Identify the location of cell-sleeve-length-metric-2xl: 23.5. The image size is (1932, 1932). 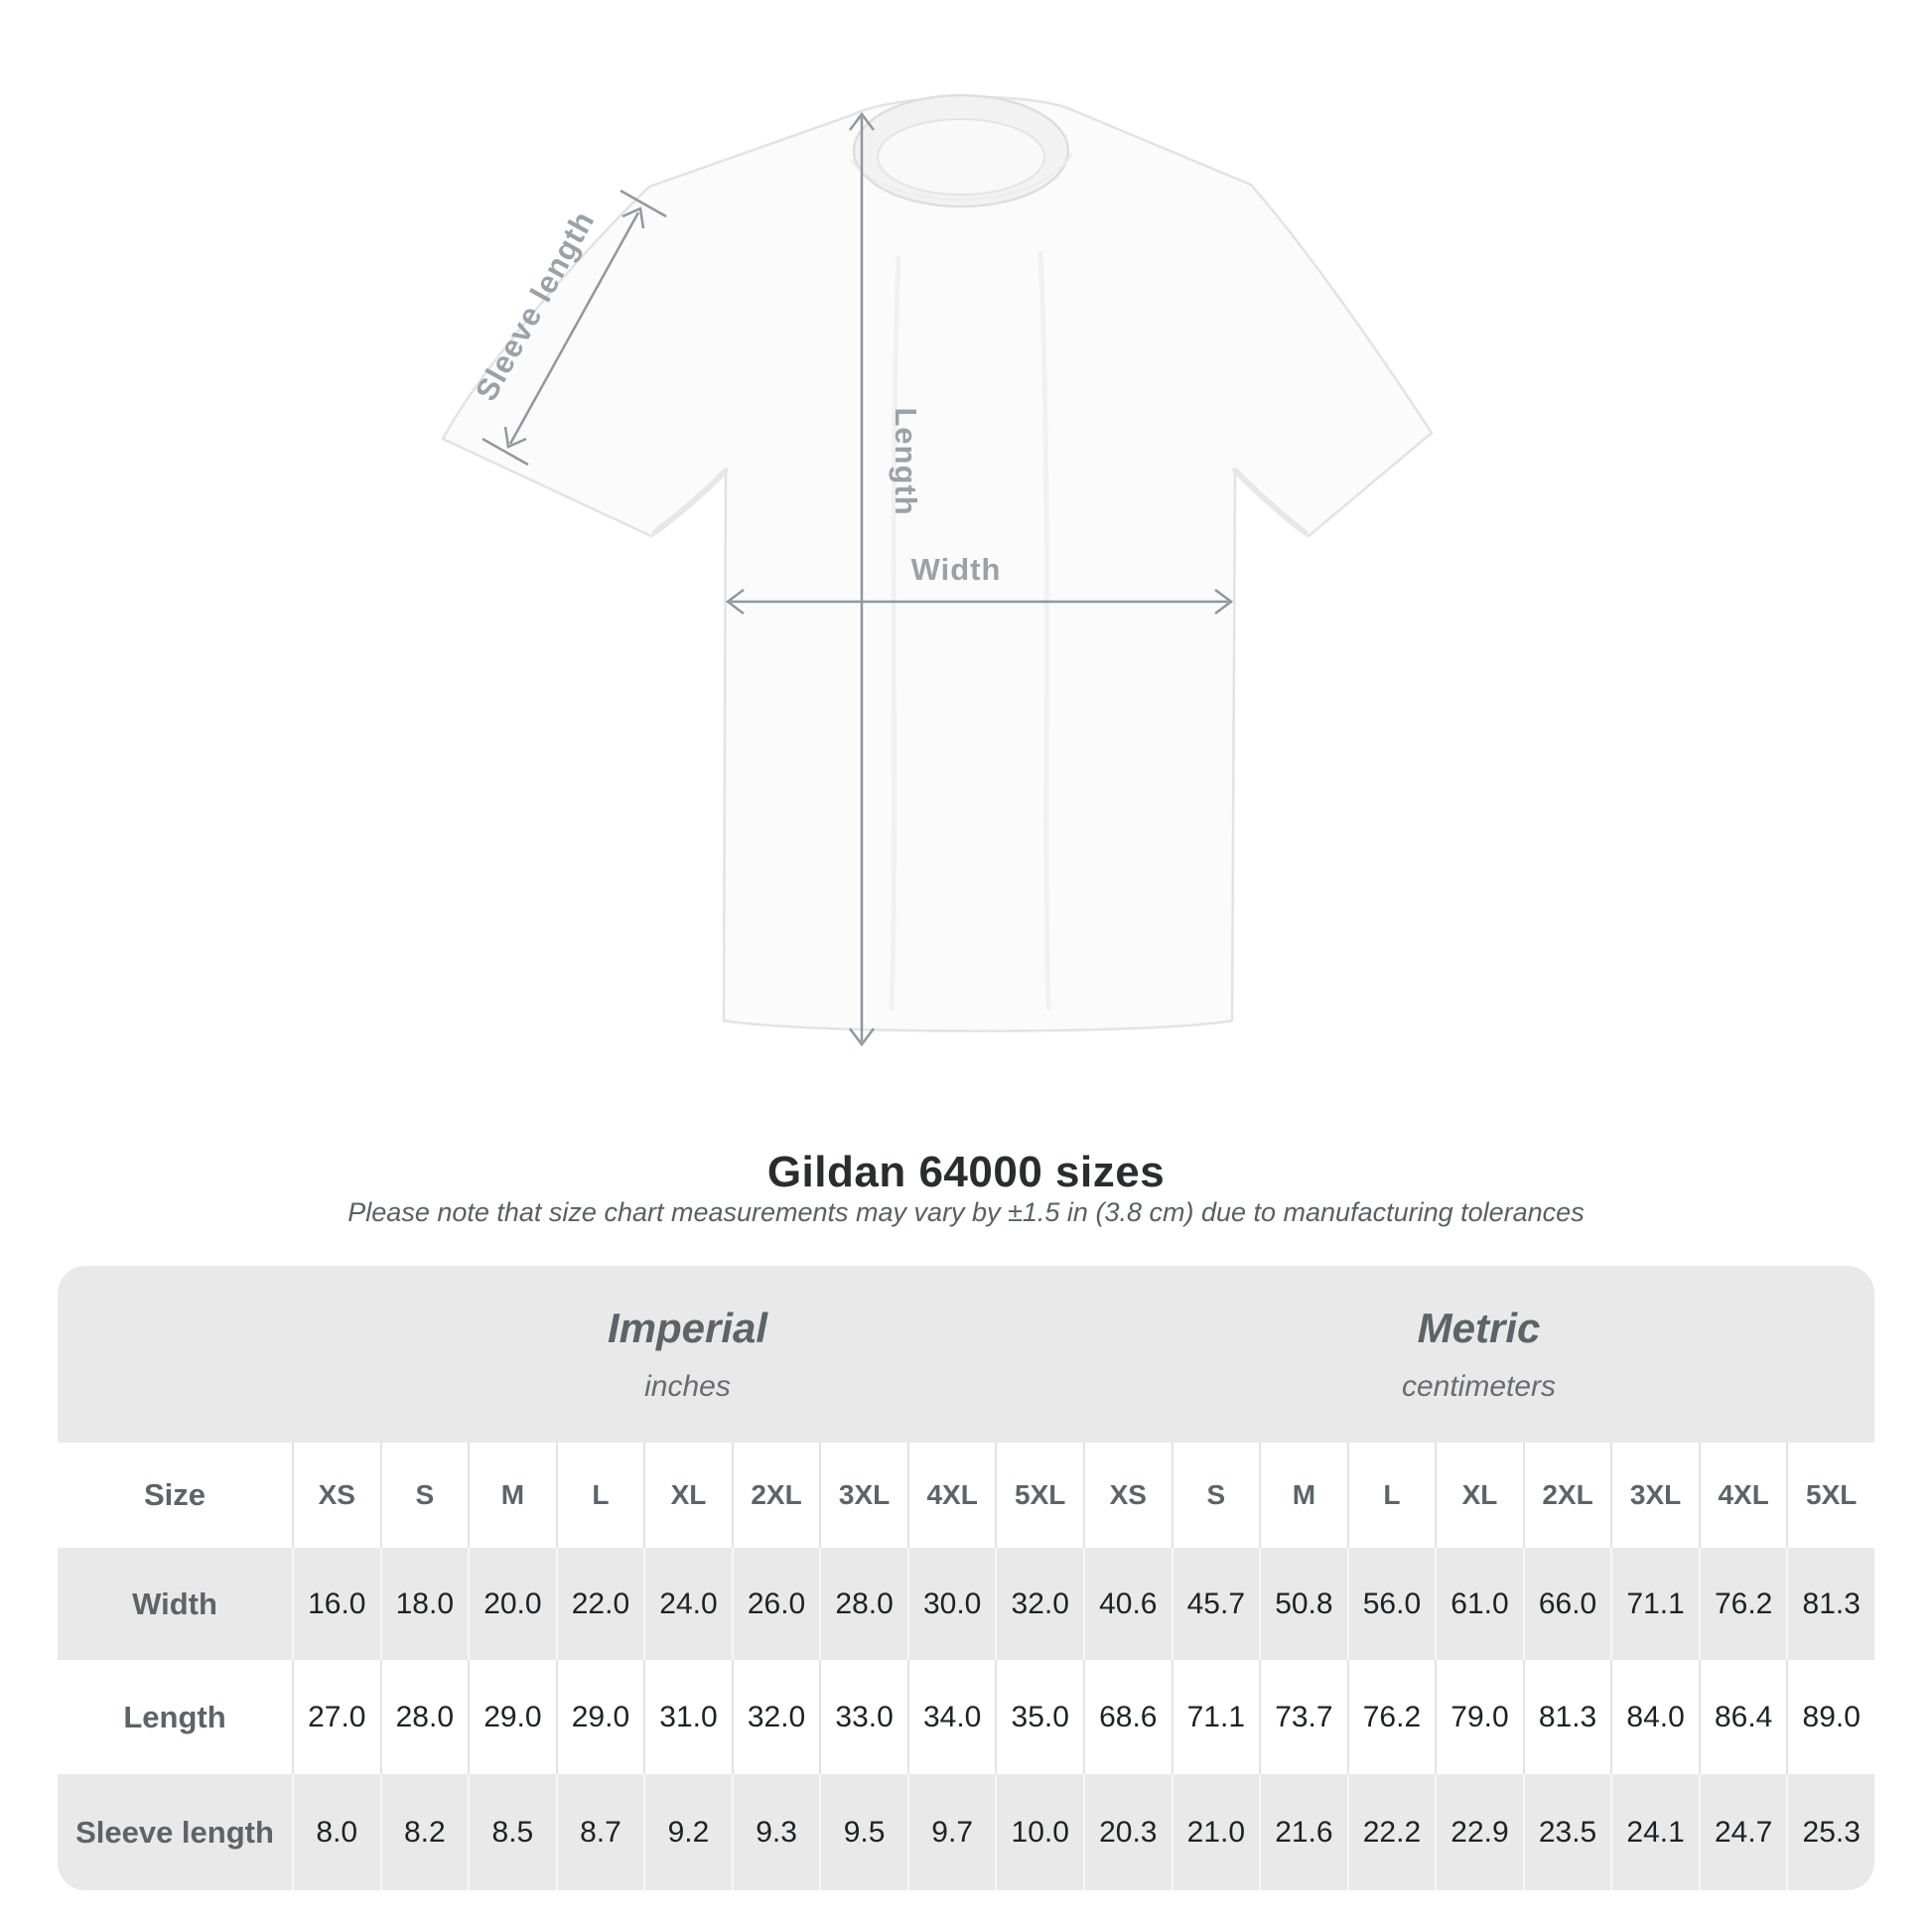
(1566, 1832).